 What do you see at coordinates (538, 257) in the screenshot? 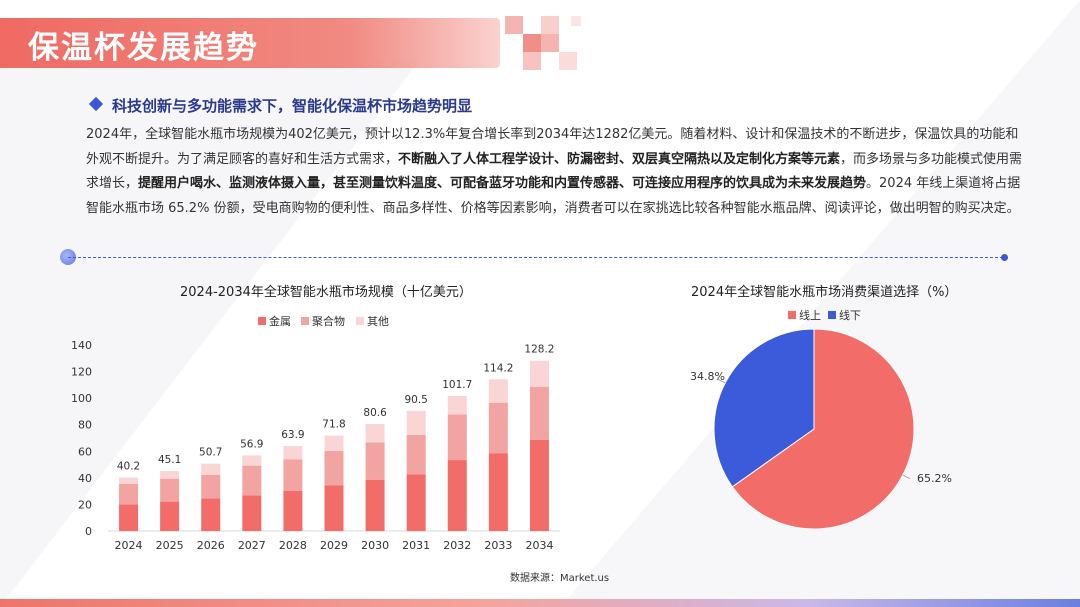
I see `section-divider` at bounding box center [538, 257].